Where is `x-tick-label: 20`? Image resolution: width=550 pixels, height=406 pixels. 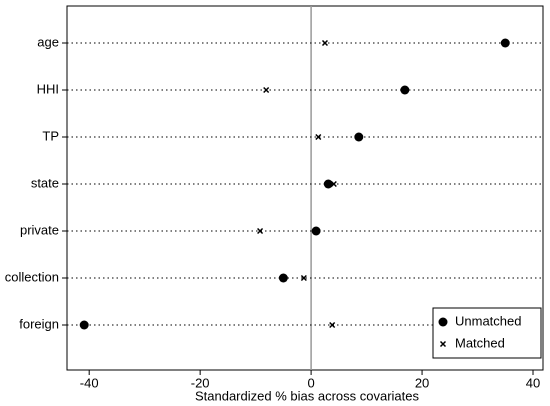 x-tick-label: 20 is located at coordinates (422, 382).